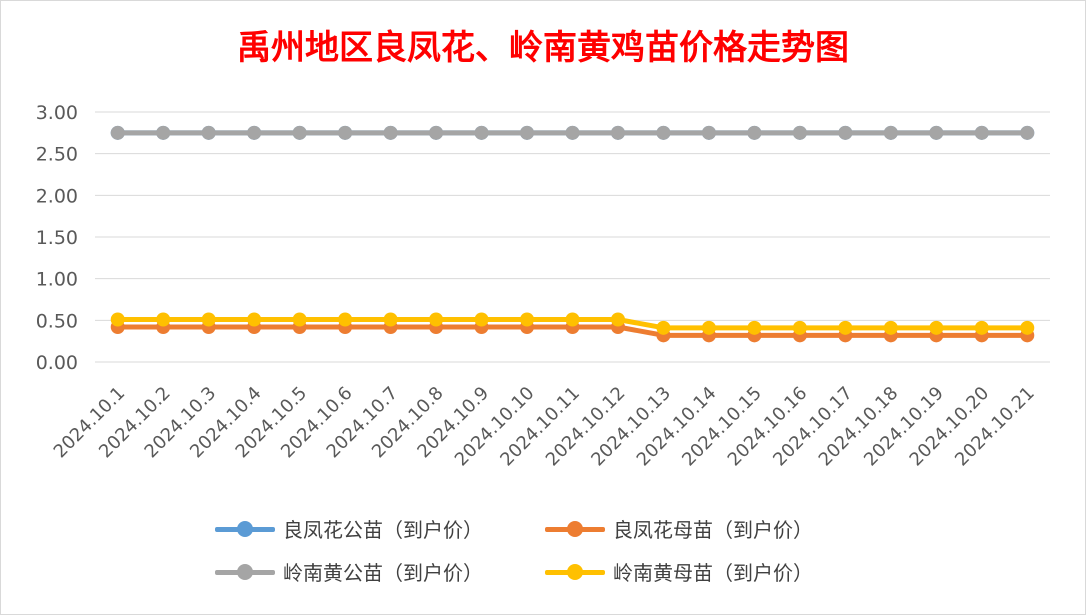  I want to click on legend-label: 良凤花母苗（到户价）, so click(713, 530).